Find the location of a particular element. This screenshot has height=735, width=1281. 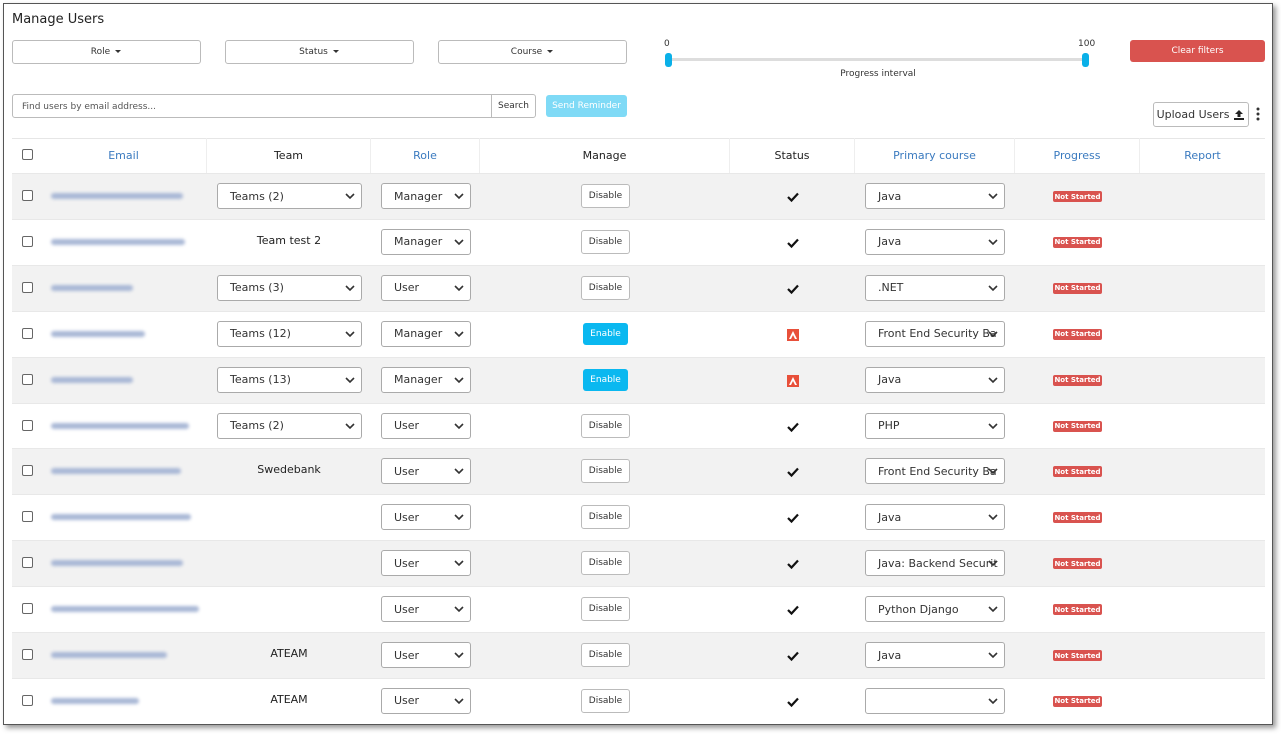

column-header: Primary course is located at coordinates (935, 155).